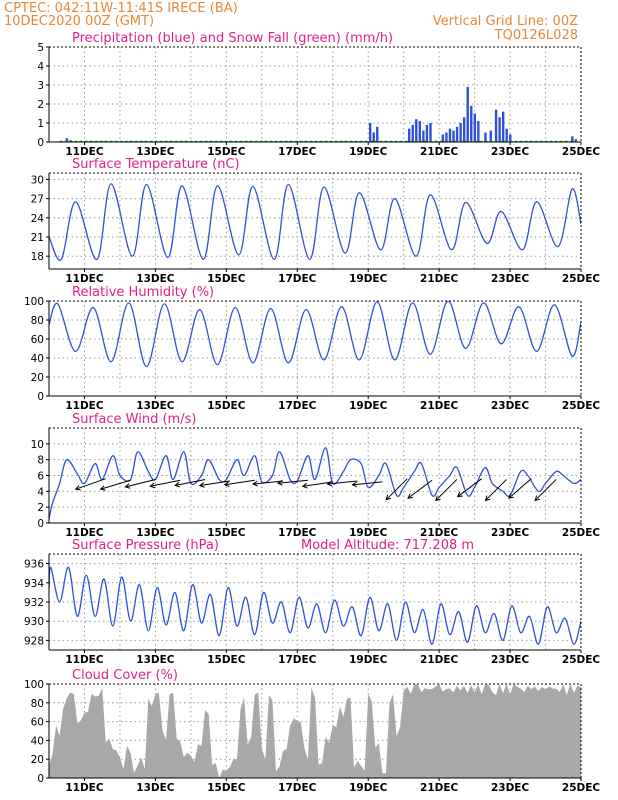 The image size is (618, 800). Describe the element at coordinates (34, 565) in the screenshot. I see `y-tick-label: 936` at that location.